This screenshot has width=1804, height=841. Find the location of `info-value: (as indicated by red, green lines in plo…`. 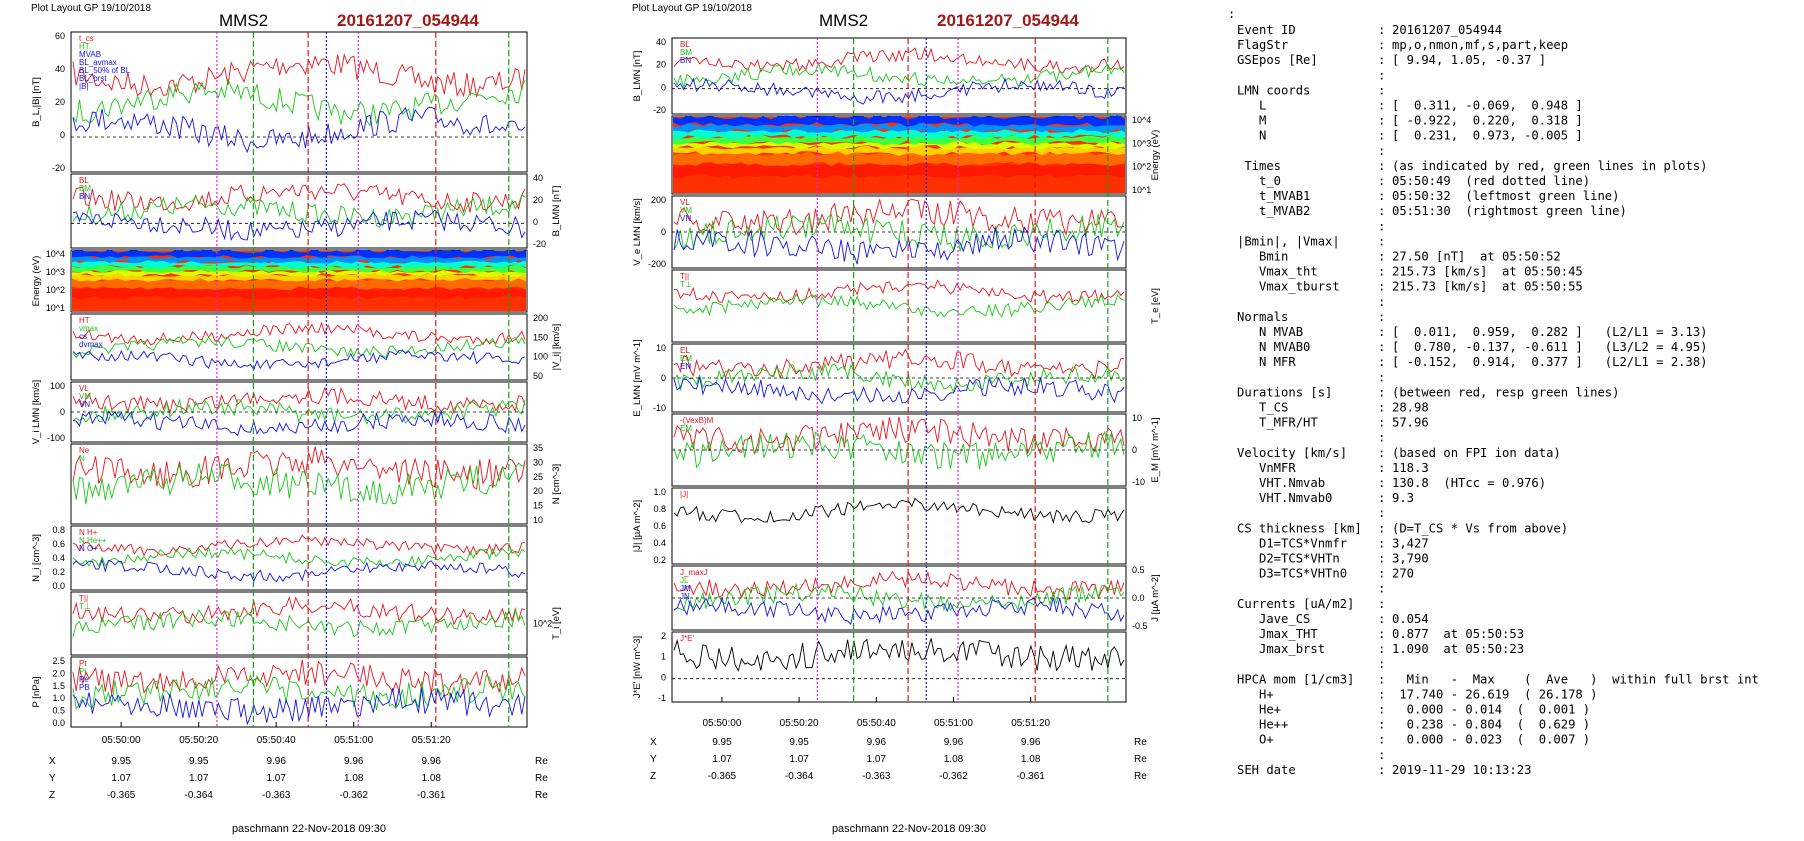

info-value: (as indicated by red, green lines in plo… is located at coordinates (1550, 166).